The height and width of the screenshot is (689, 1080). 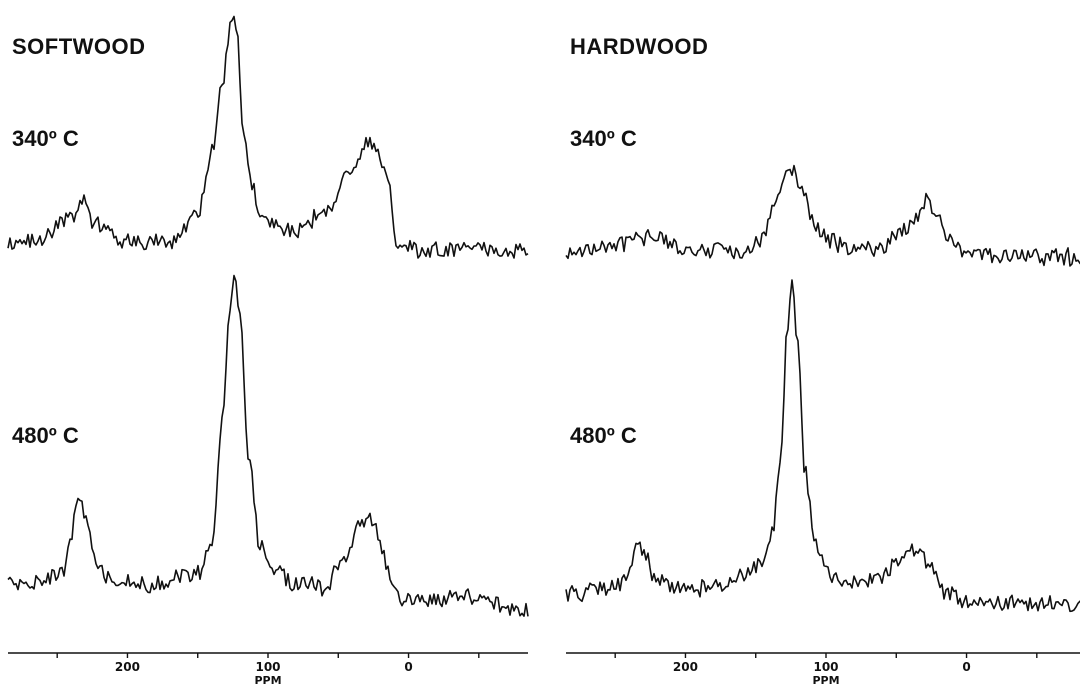 What do you see at coordinates (822, 215) in the screenshot?
I see `spectrum-trace-top` at bounding box center [822, 215].